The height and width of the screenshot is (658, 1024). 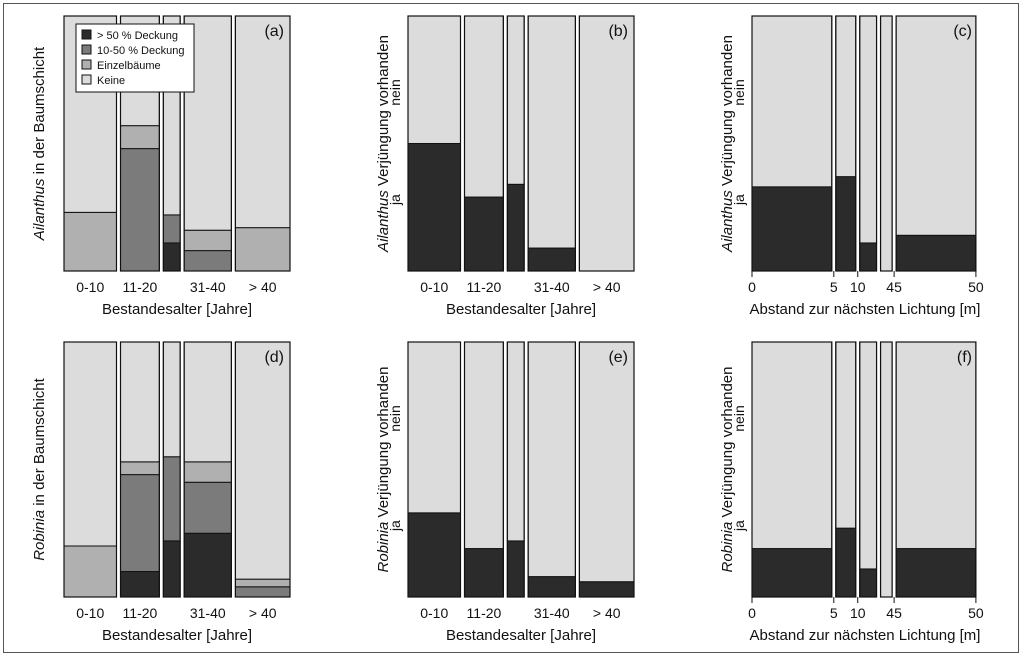 I want to click on segment-b-2-ja, so click(x=515, y=227).